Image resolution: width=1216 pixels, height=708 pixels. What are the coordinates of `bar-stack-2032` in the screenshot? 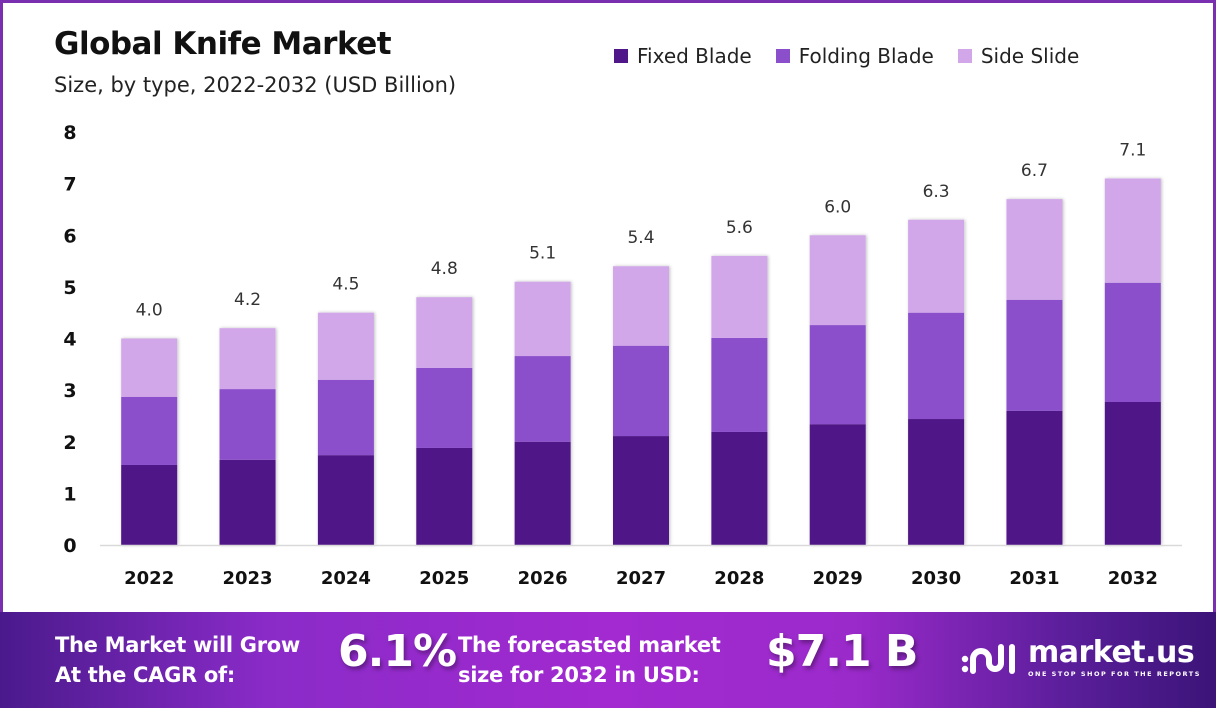 It's located at (1132, 361).